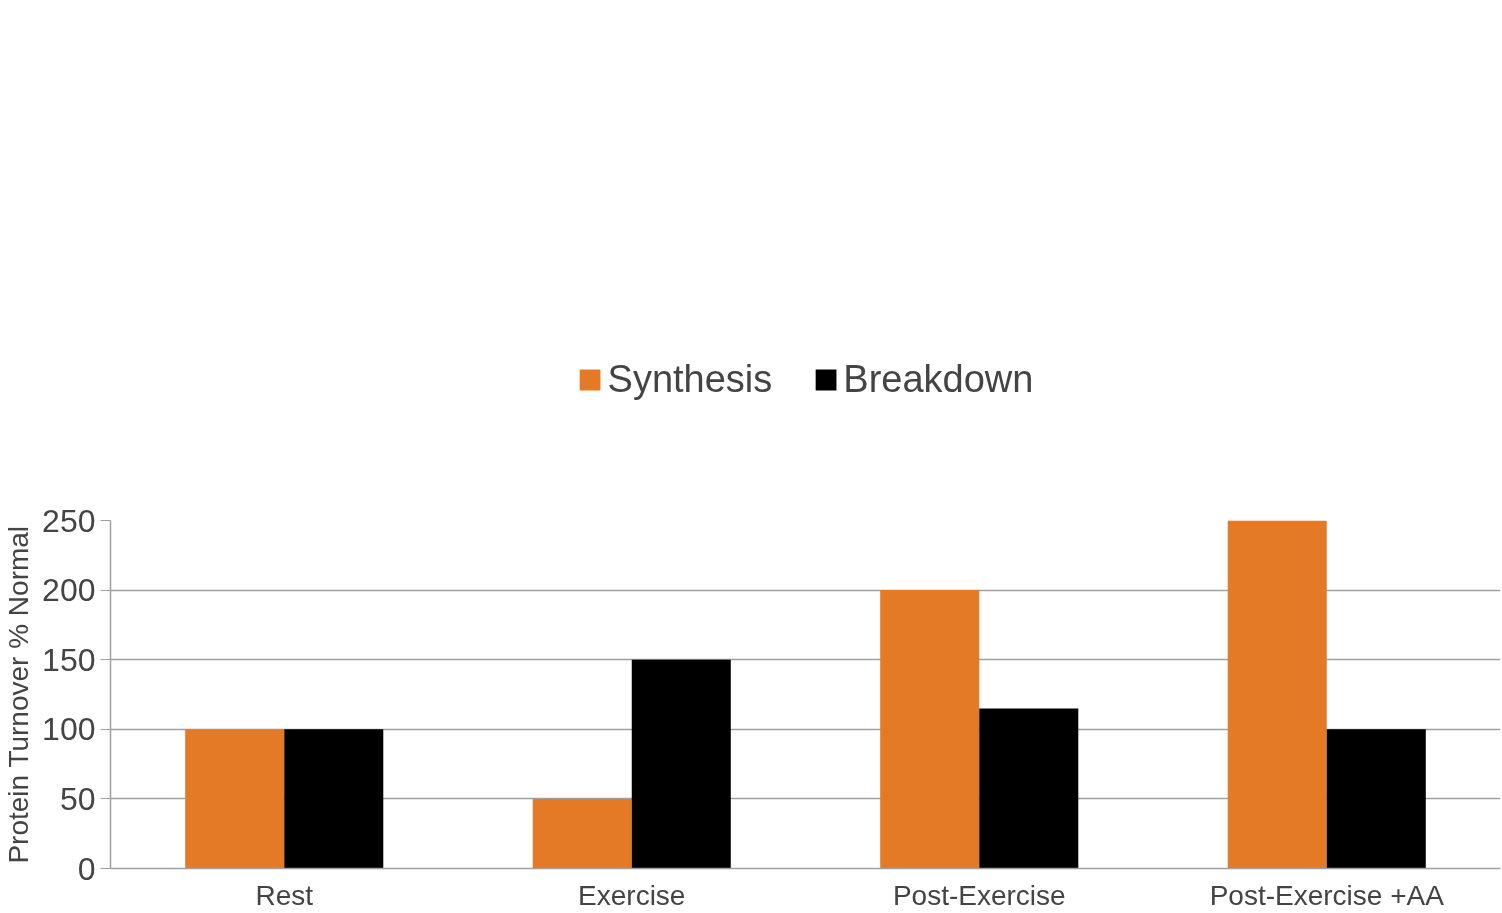  I want to click on x-tick-label: Post-Exercise, so click(979, 895).